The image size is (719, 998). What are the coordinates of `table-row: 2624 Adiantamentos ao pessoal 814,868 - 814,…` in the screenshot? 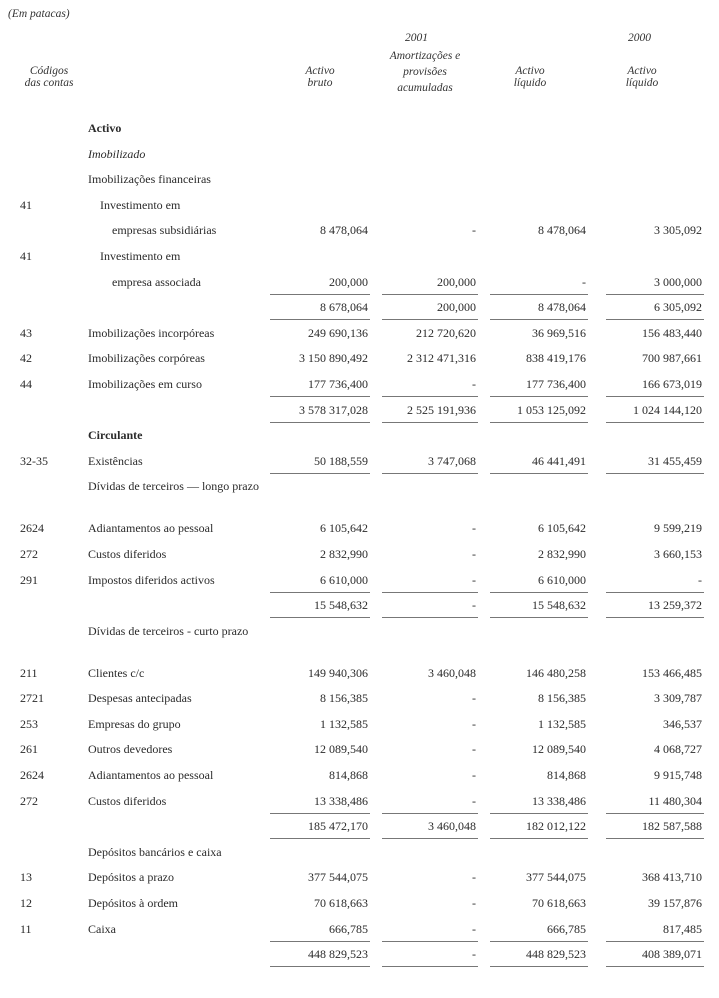 It's located at (359, 776).